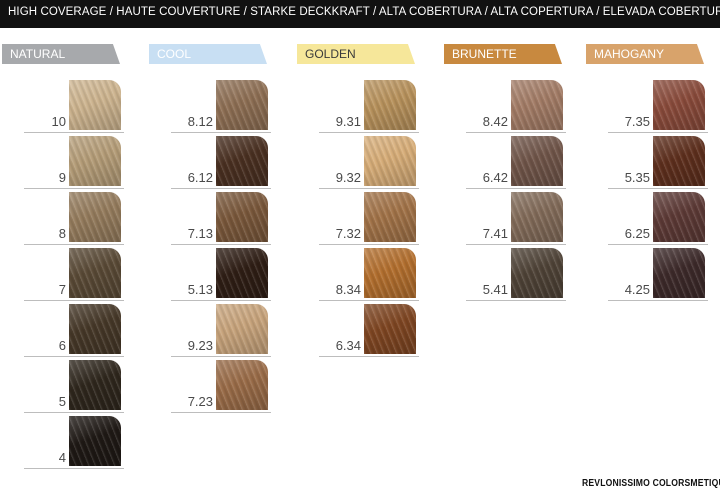 The image size is (720, 495). What do you see at coordinates (38, 54) in the screenshot?
I see `category-label: NATURAL` at bounding box center [38, 54].